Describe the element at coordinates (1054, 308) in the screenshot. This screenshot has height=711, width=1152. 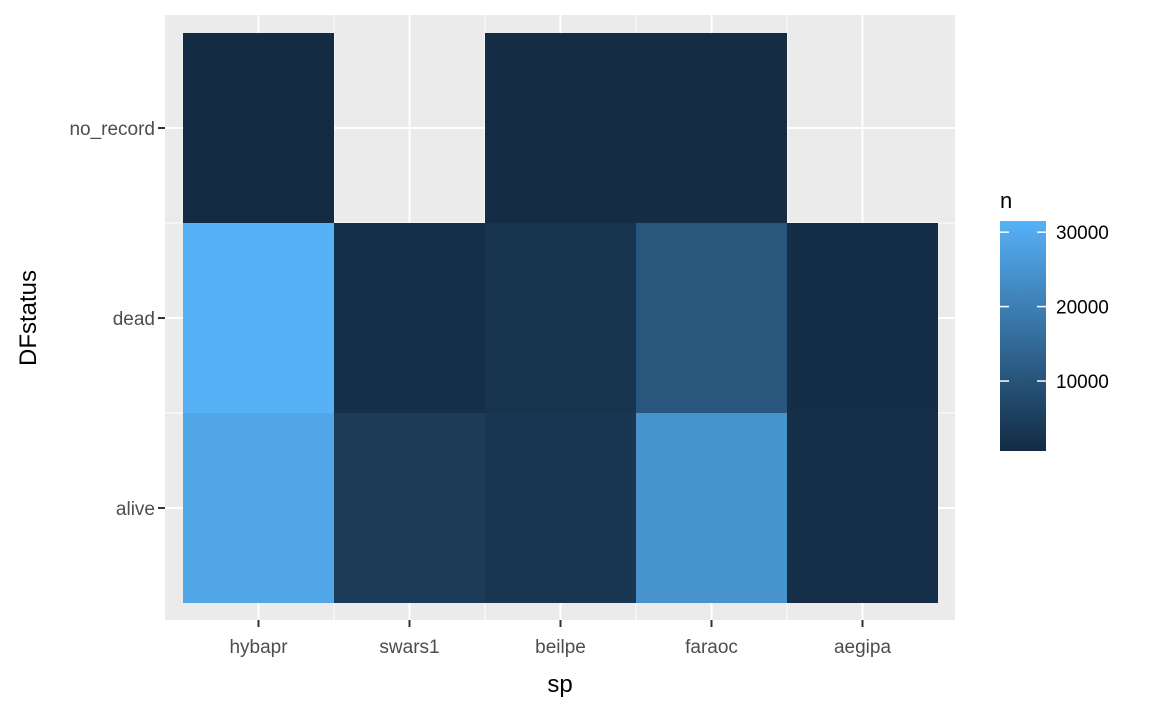
I see `legend-ticks: 10000 20000 30000` at that location.